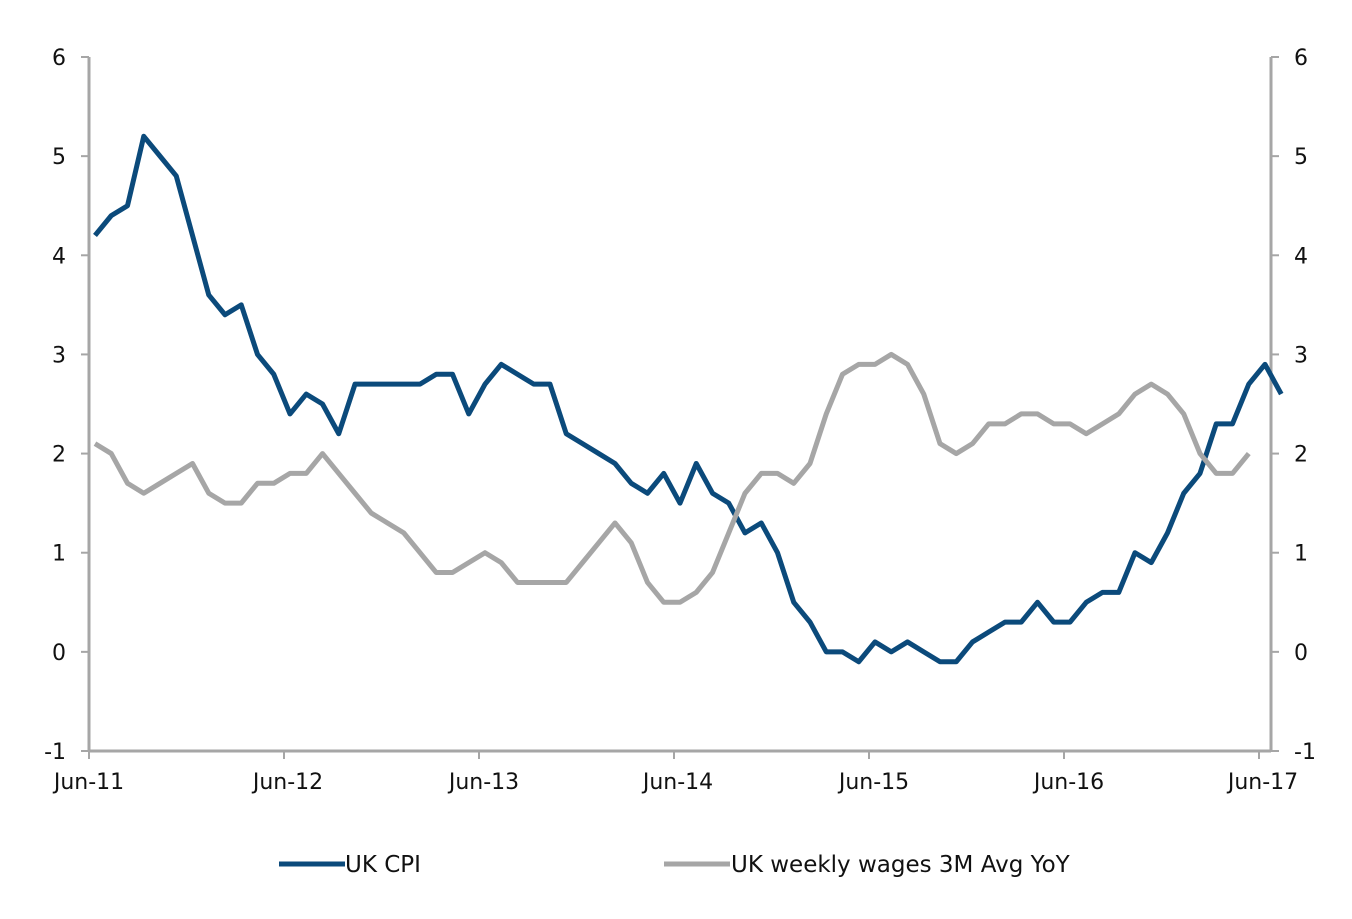  Describe the element at coordinates (59, 455) in the screenshot. I see `left-y-tick-label: 2` at that location.